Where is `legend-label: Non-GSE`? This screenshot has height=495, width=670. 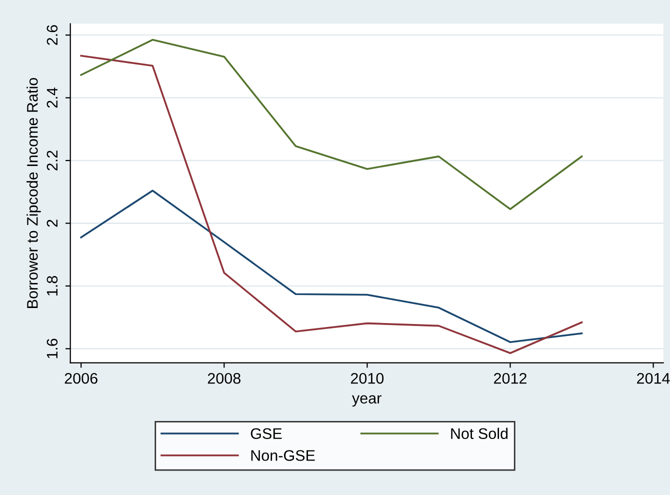 legend-label: Non-GSE is located at coordinates (283, 455).